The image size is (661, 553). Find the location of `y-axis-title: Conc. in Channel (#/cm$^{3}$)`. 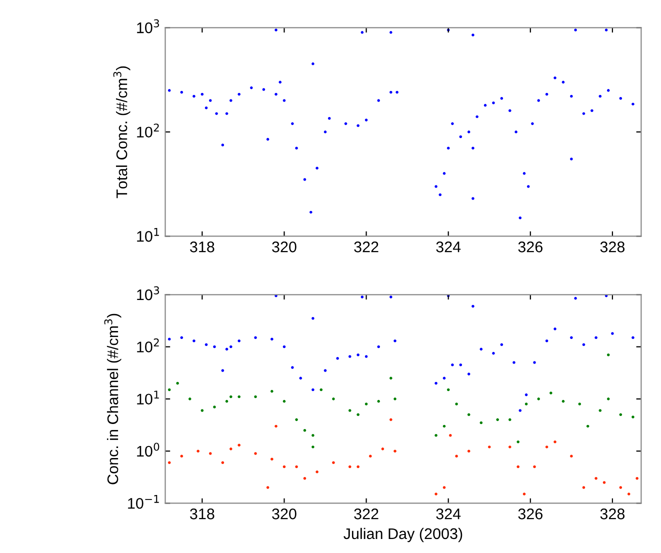

y-axis-title: Conc. in Channel (#/cm$^{3}$) is located at coordinates (113, 399).